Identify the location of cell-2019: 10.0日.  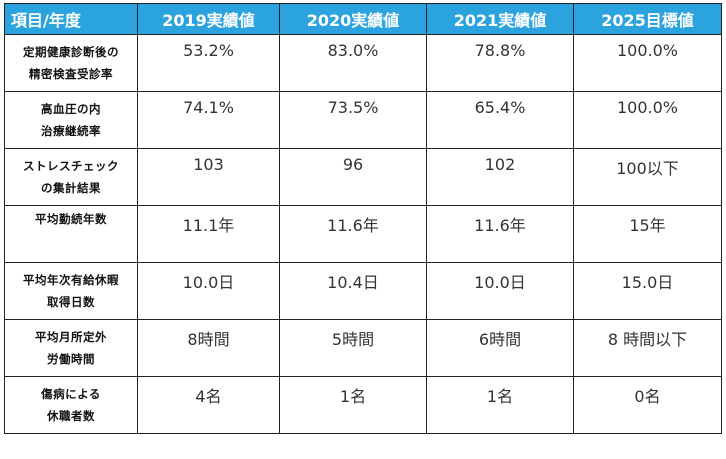
(208, 291).